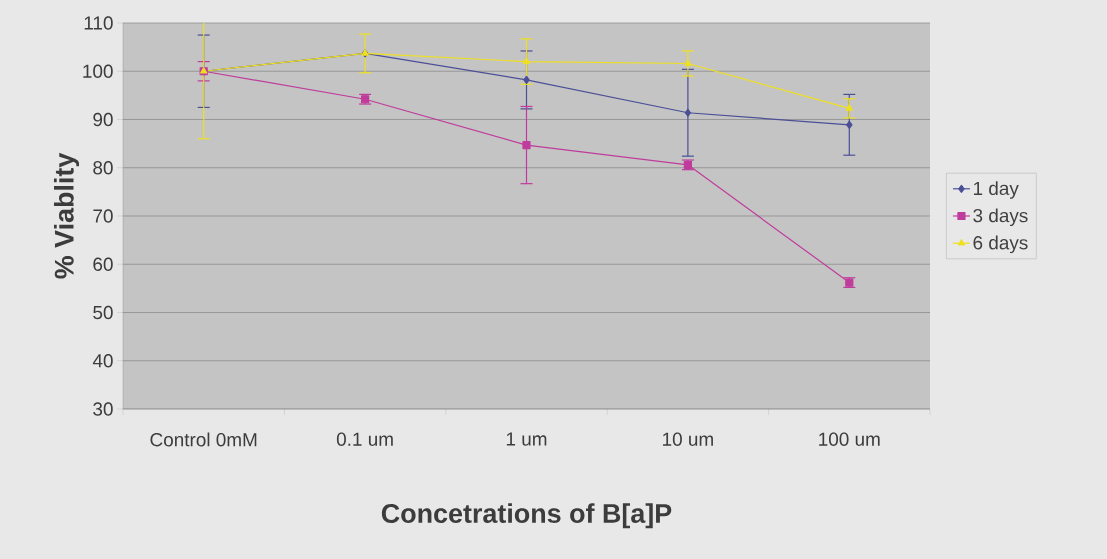  Describe the element at coordinates (103, 264) in the screenshot. I see `y-tick-label: 60` at that location.